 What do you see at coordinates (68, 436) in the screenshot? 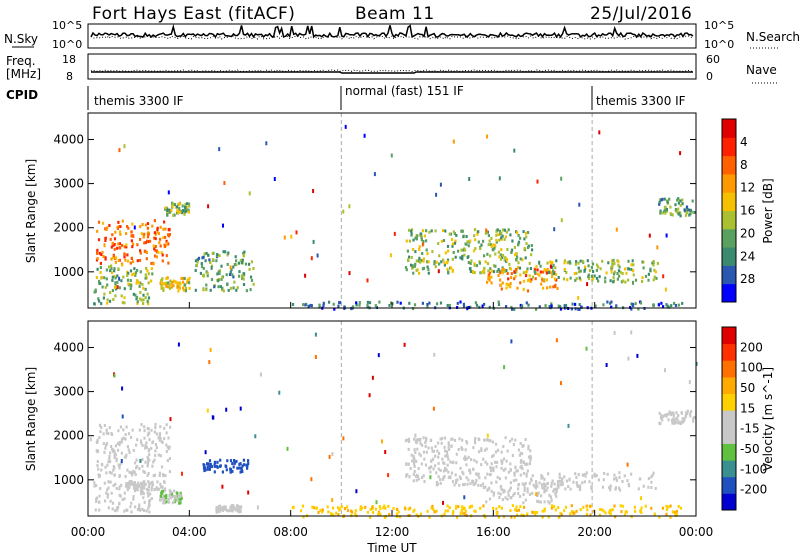
I see `y-tick-label: 2000` at bounding box center [68, 436].